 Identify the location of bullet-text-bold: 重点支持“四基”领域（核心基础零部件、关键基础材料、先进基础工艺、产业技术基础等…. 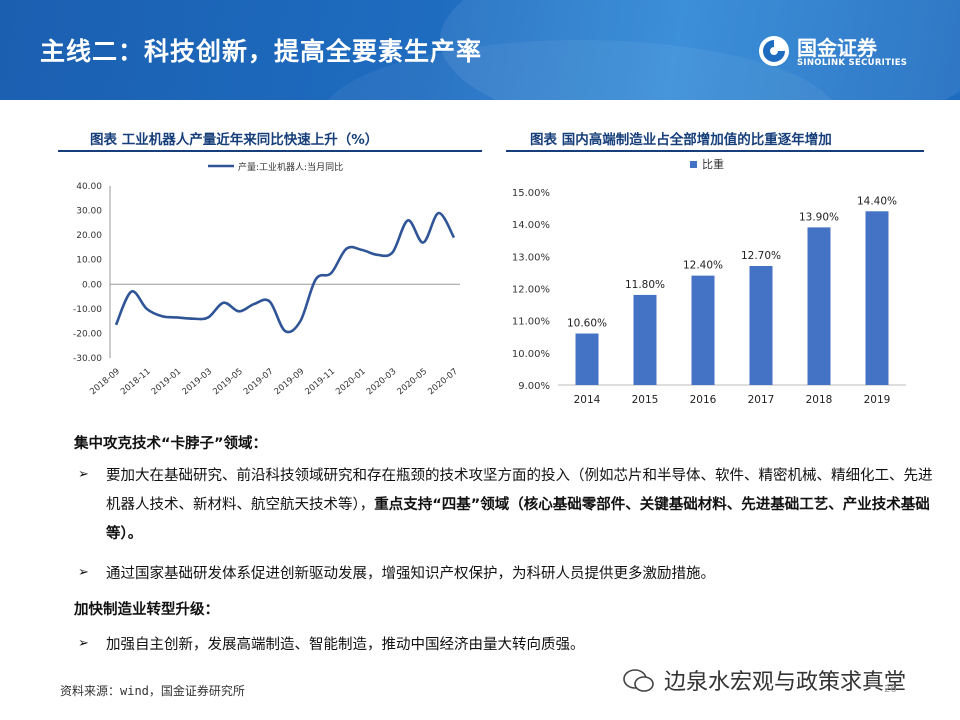
(518, 519).